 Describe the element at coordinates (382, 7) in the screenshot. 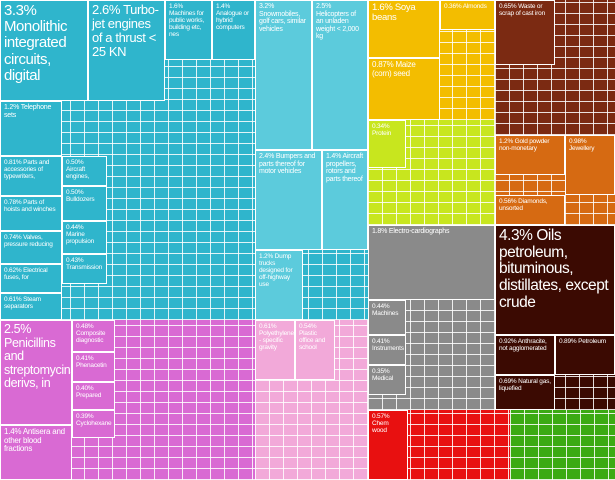

I see `value-label: 1.6%` at that location.